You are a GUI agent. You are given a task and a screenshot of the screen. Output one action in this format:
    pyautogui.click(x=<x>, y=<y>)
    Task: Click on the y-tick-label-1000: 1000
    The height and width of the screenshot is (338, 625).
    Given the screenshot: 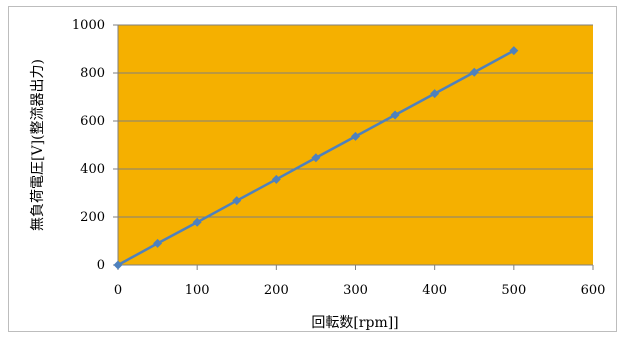 What is the action you would take?
    pyautogui.click(x=88, y=25)
    